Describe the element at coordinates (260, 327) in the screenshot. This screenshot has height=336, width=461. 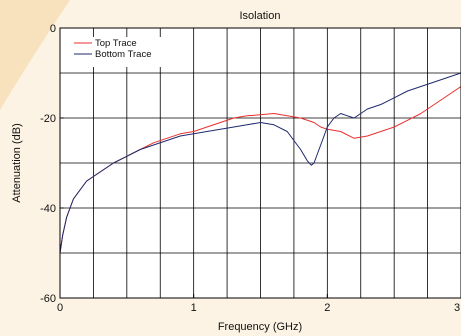
I see `x-axis-label: Frequency (GHz)` at that location.